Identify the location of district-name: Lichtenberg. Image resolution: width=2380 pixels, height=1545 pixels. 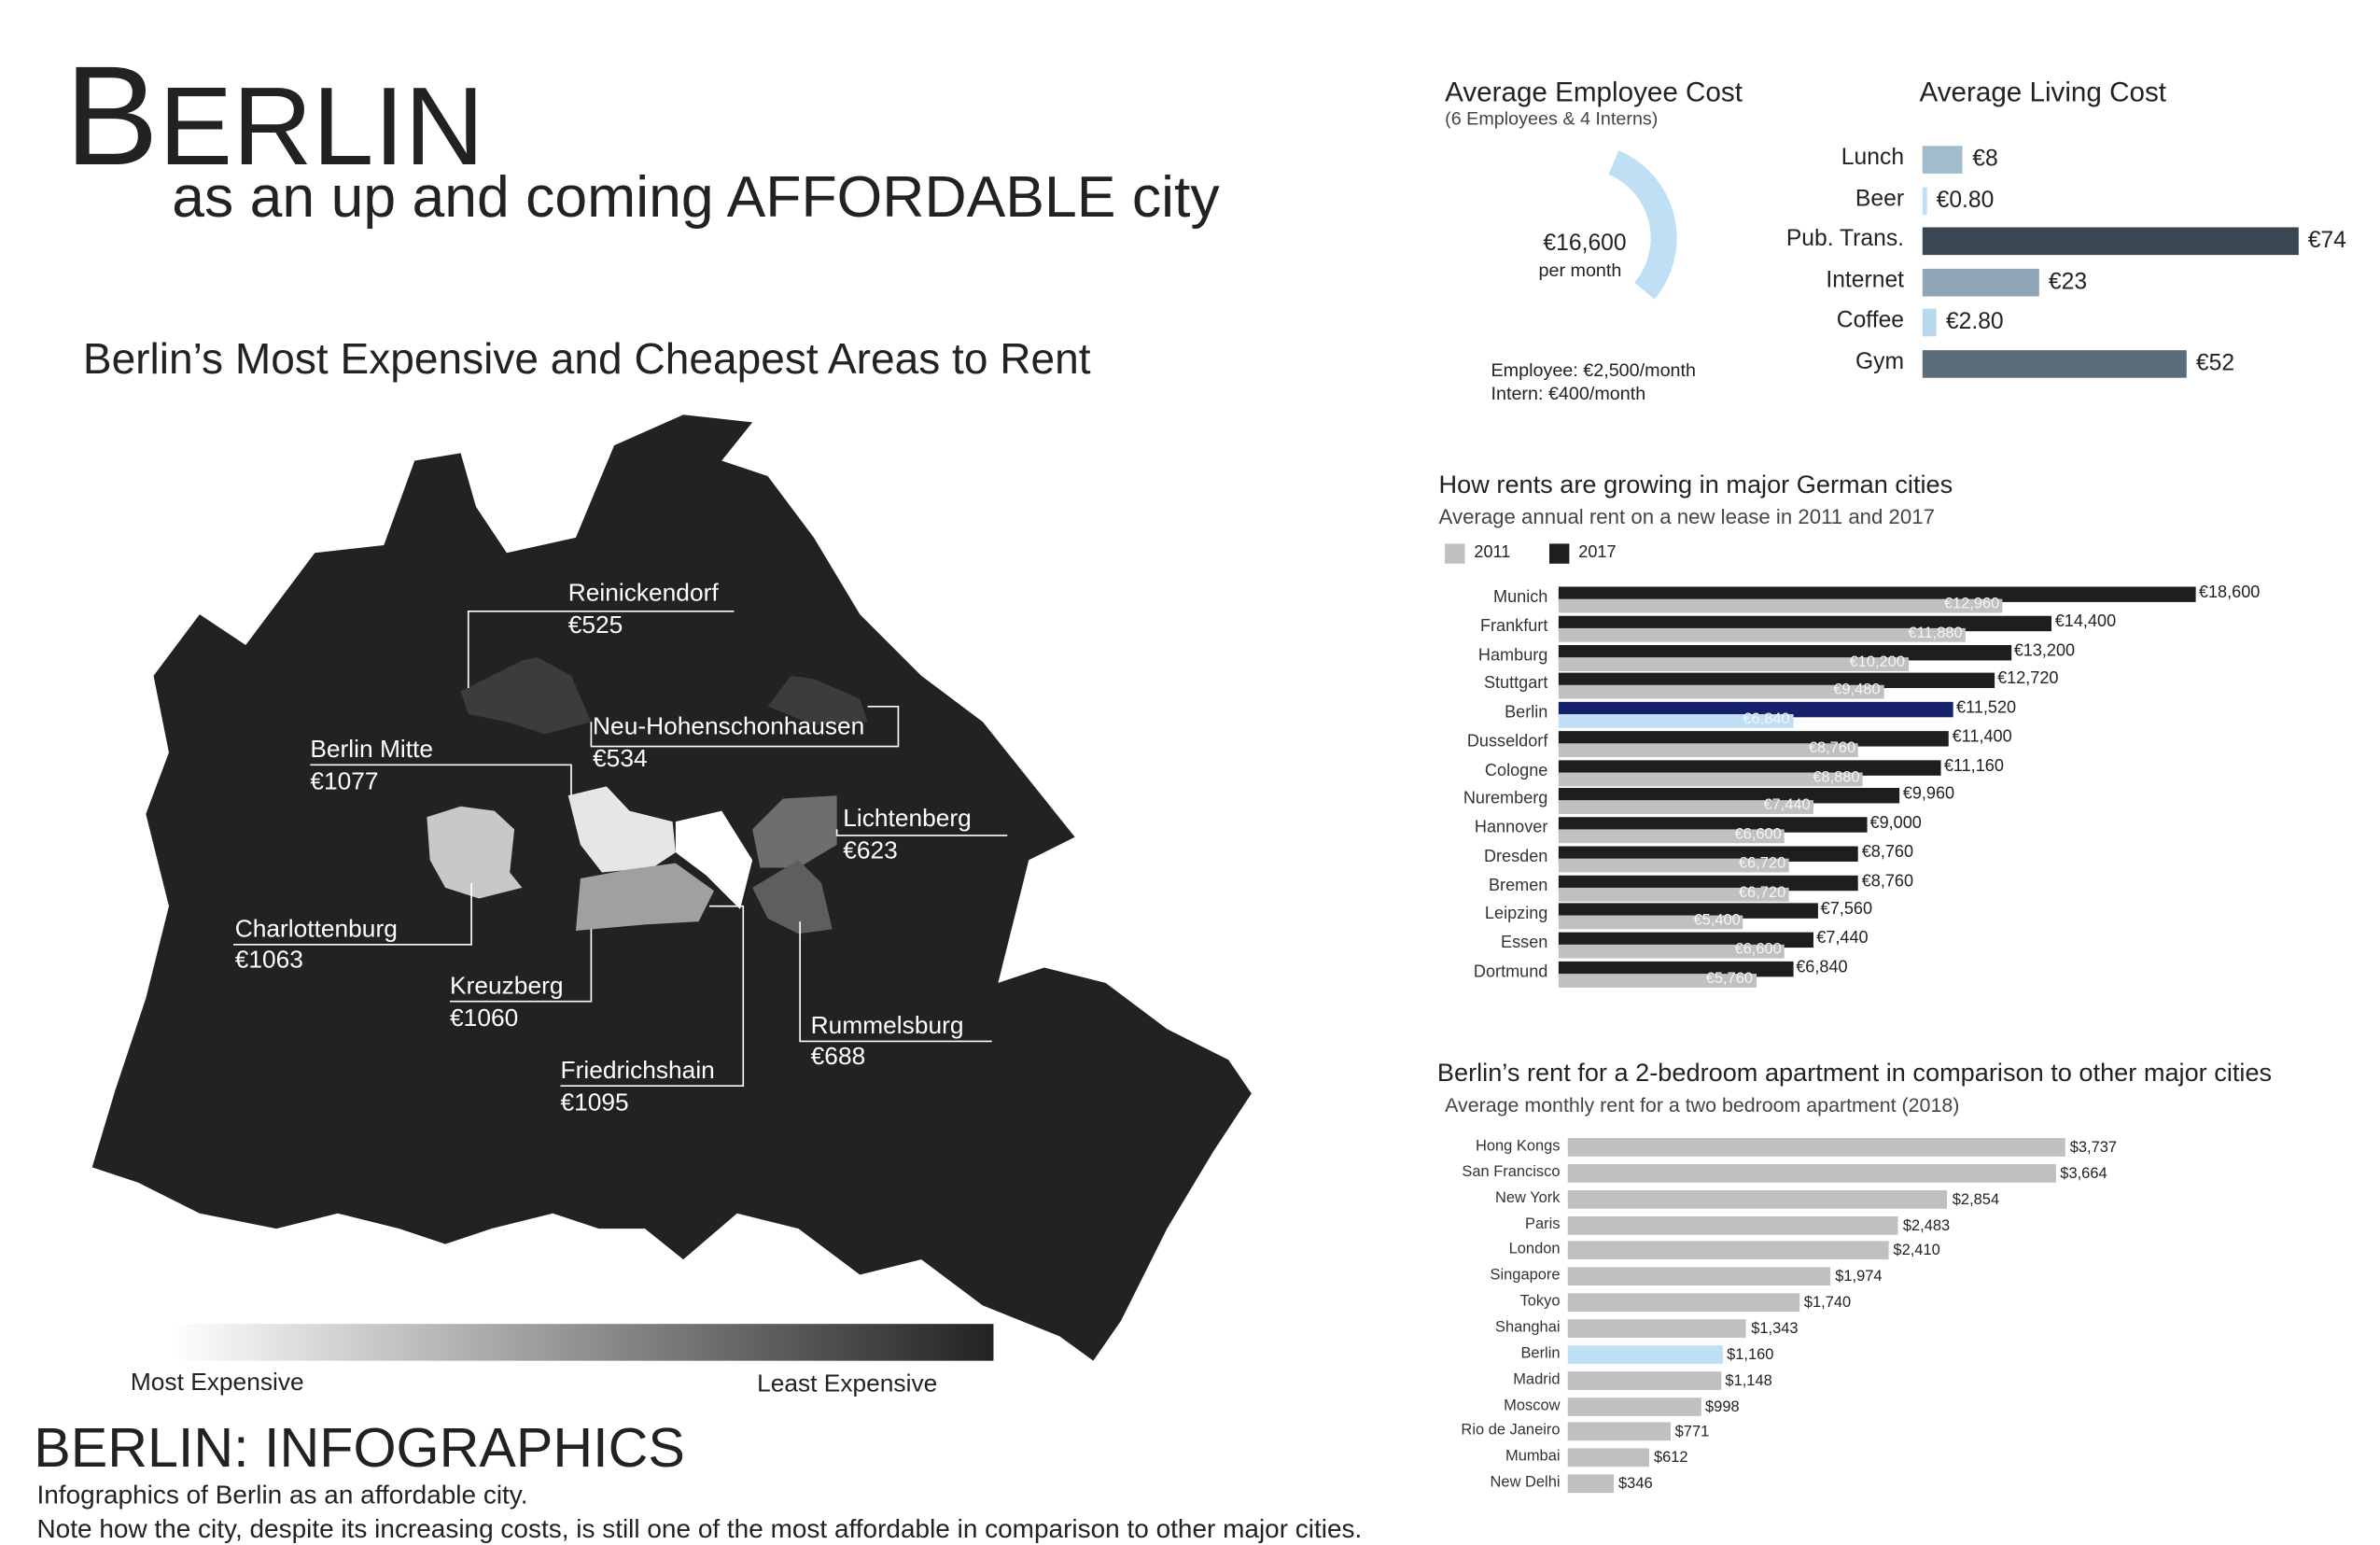
(907, 819).